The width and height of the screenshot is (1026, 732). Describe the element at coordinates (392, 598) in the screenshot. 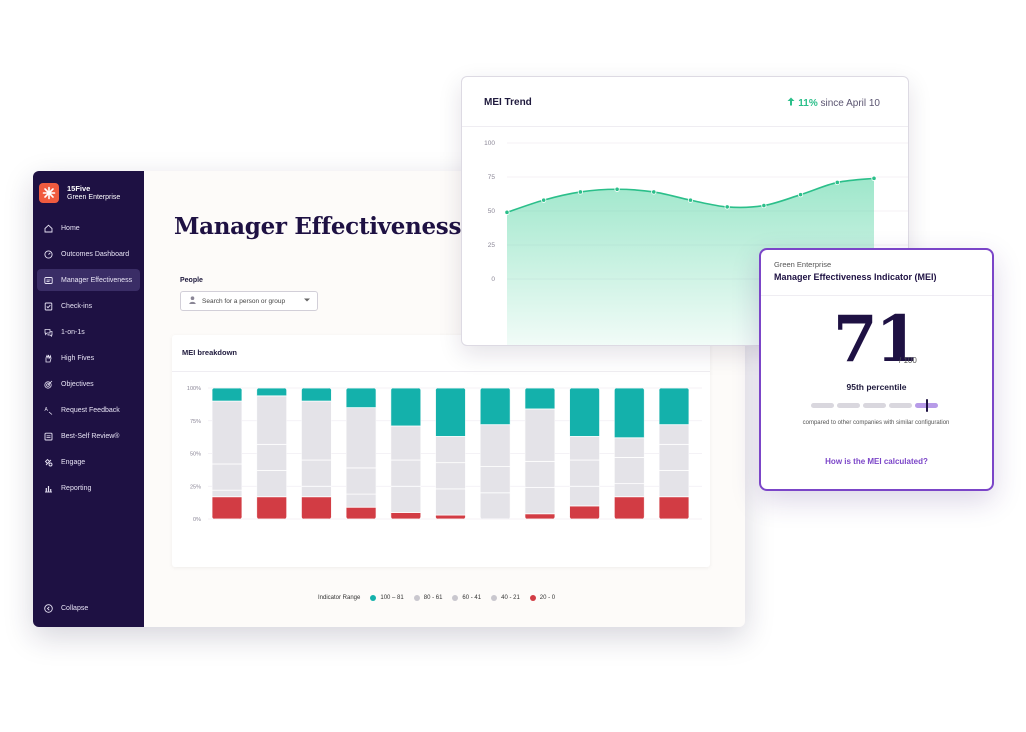

I see `legend-label: 100 – 81` at that location.